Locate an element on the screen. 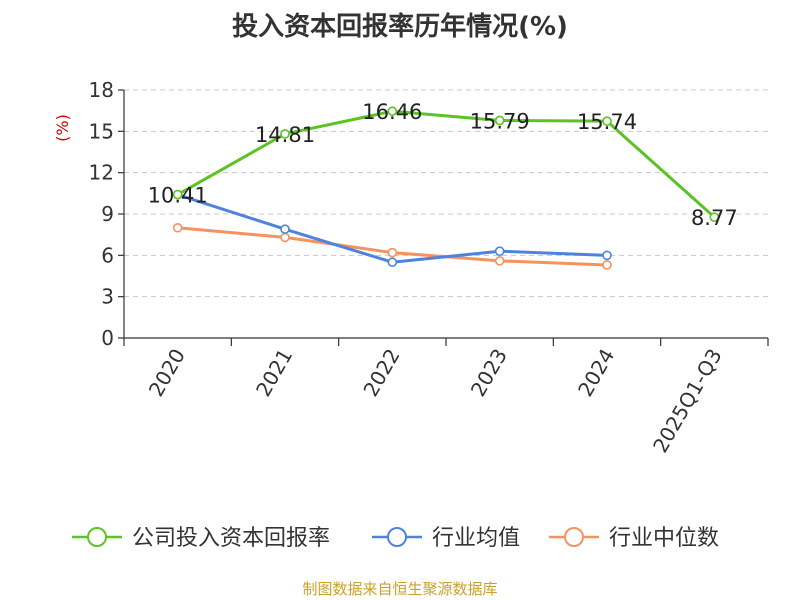 The width and height of the screenshot is (800, 600). y-tick-label: 9 is located at coordinates (107, 214).